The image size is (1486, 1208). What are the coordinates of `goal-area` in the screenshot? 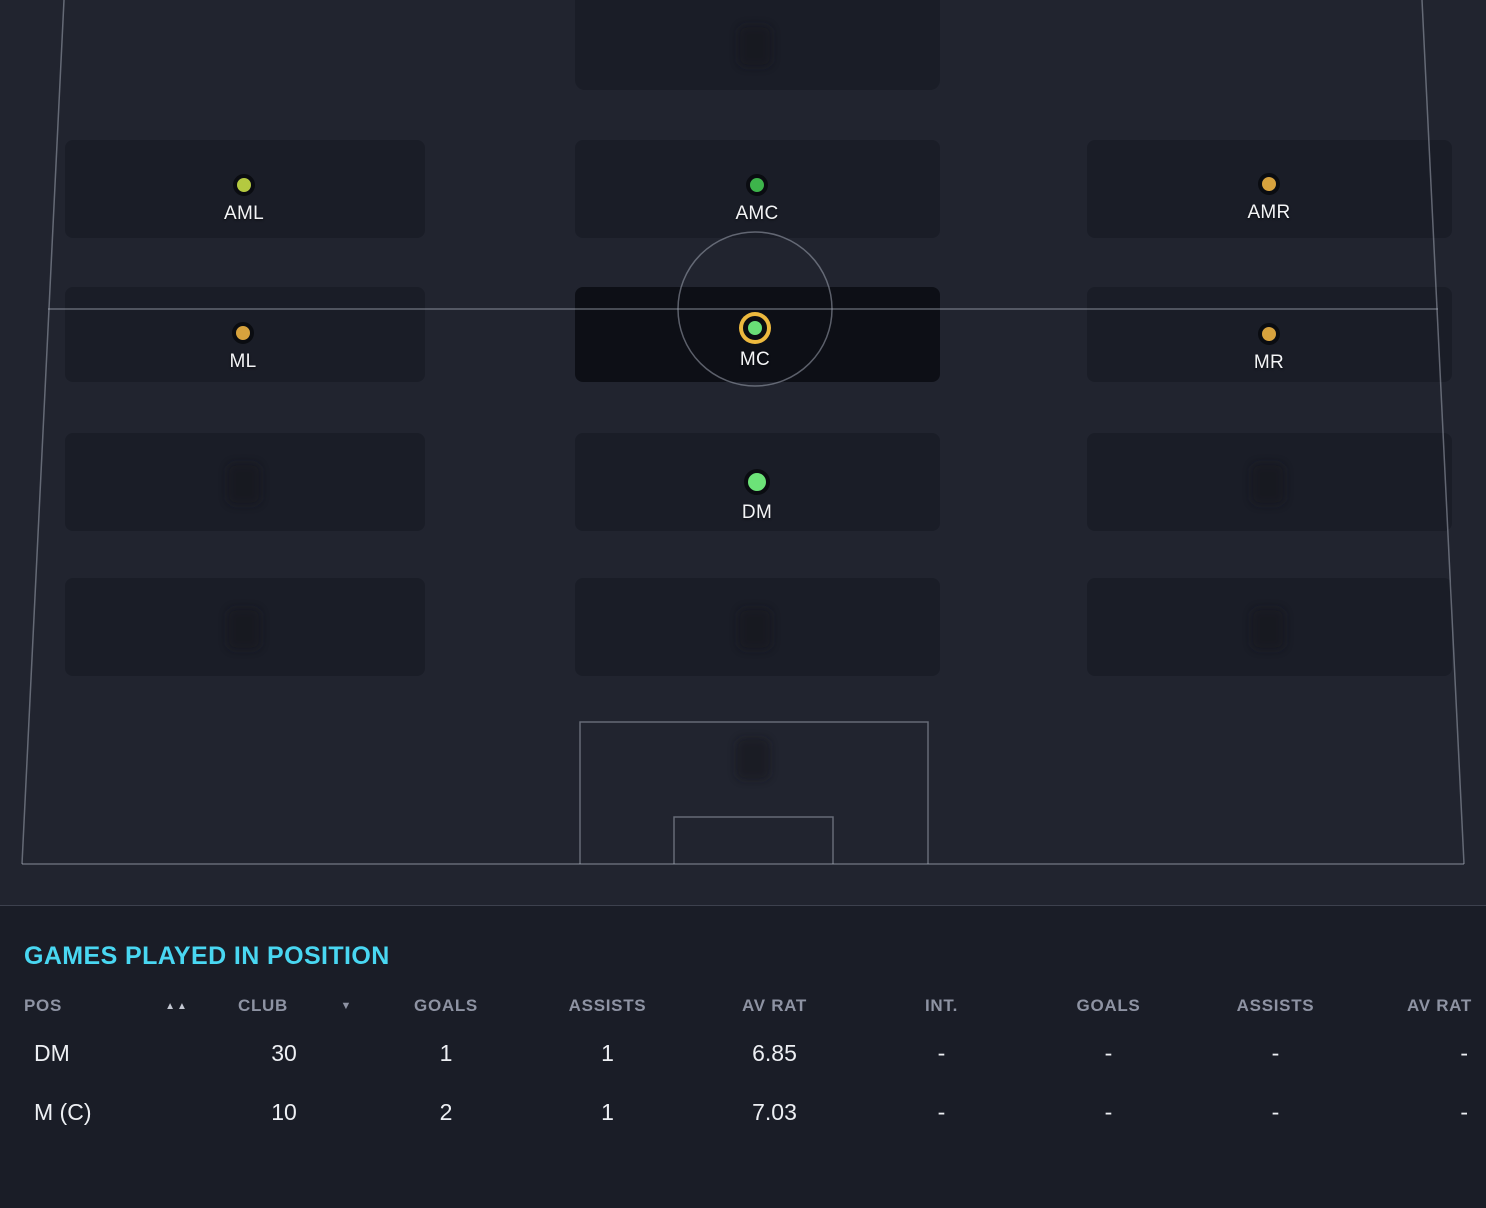 It's located at (753, 840).